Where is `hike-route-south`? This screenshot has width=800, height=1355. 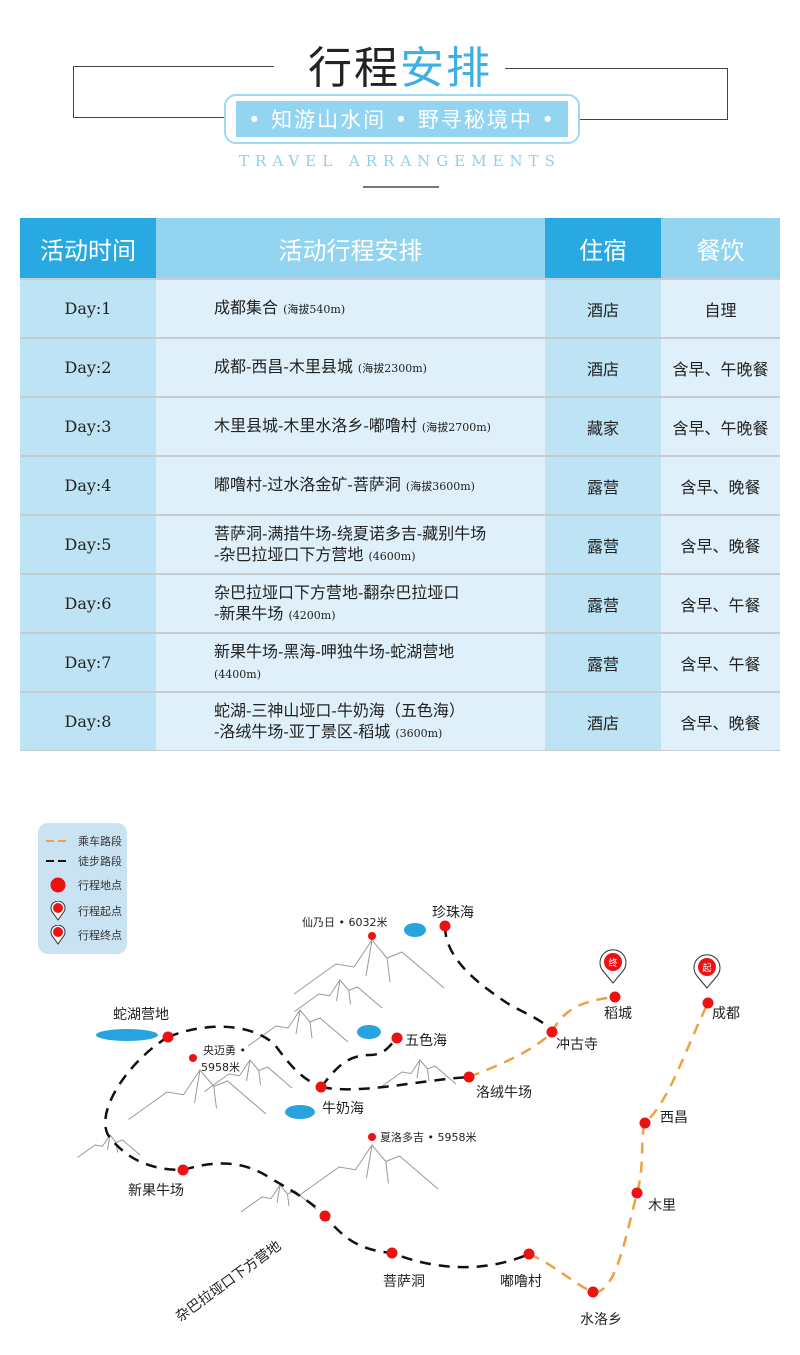 hike-route-south is located at coordinates (317, 1152).